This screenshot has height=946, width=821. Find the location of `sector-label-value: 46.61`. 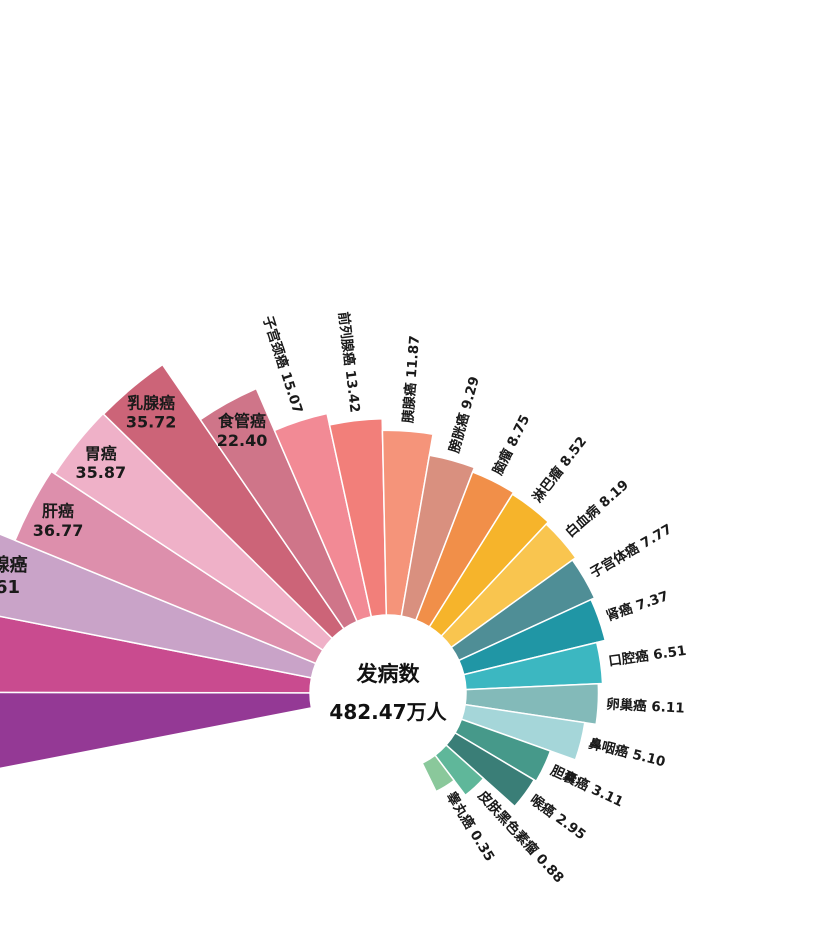

sector-label-value: 46.61 is located at coordinates (10, 587).